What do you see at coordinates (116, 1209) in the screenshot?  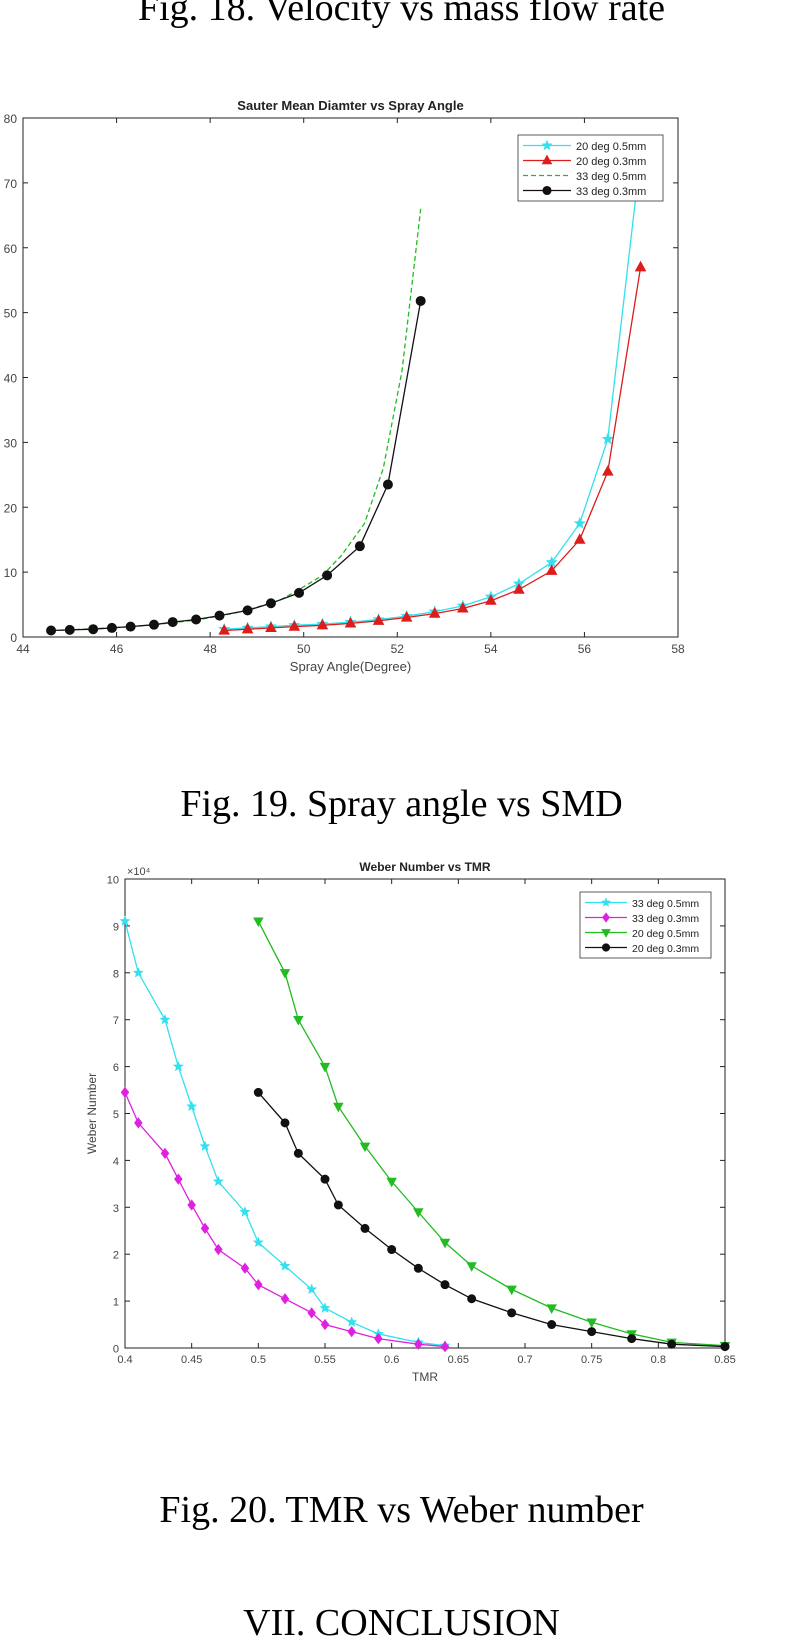 I see `y-tick-label: 3` at bounding box center [116, 1209].